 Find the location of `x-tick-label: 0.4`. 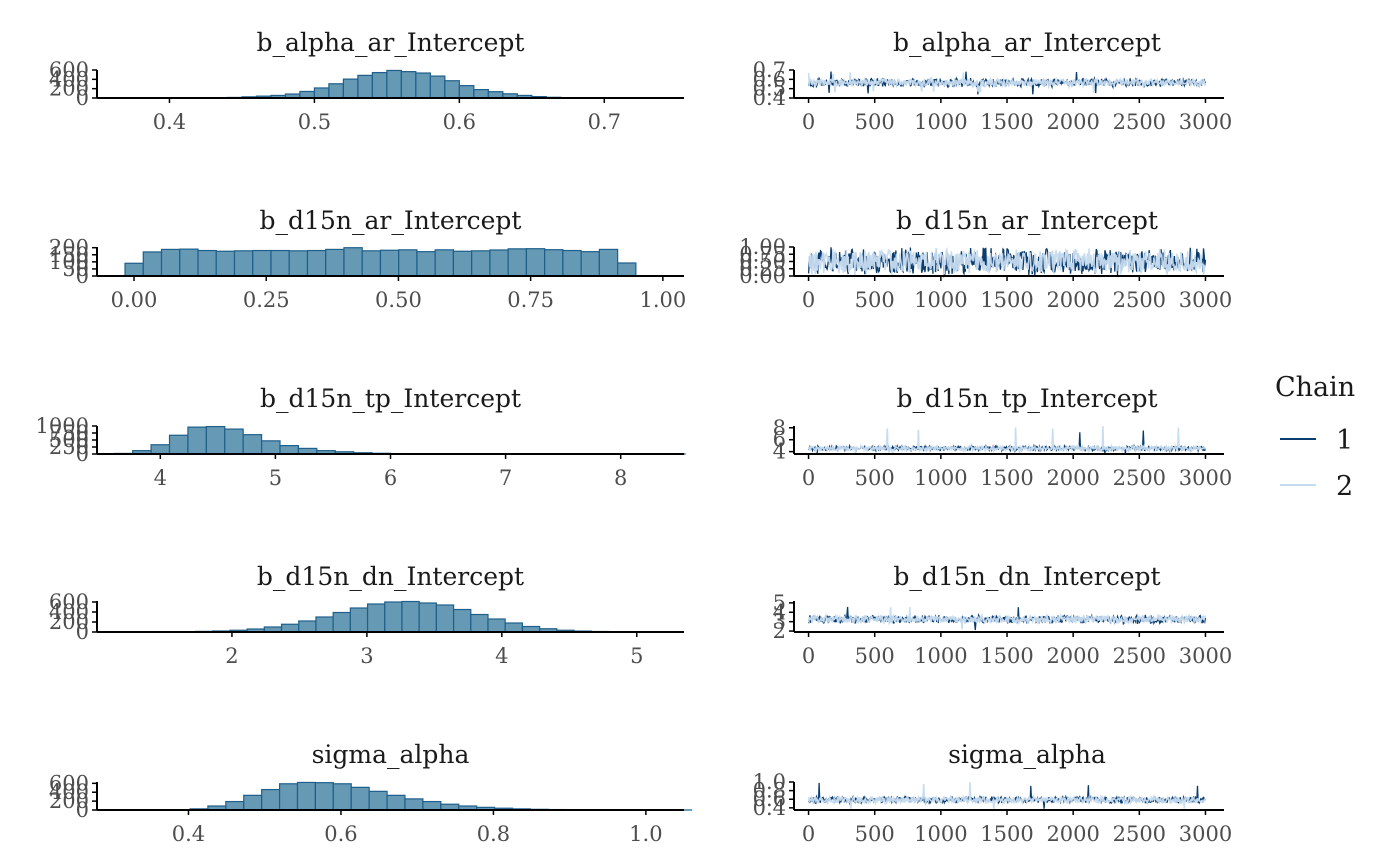

x-tick-label: 0.4 is located at coordinates (188, 834).